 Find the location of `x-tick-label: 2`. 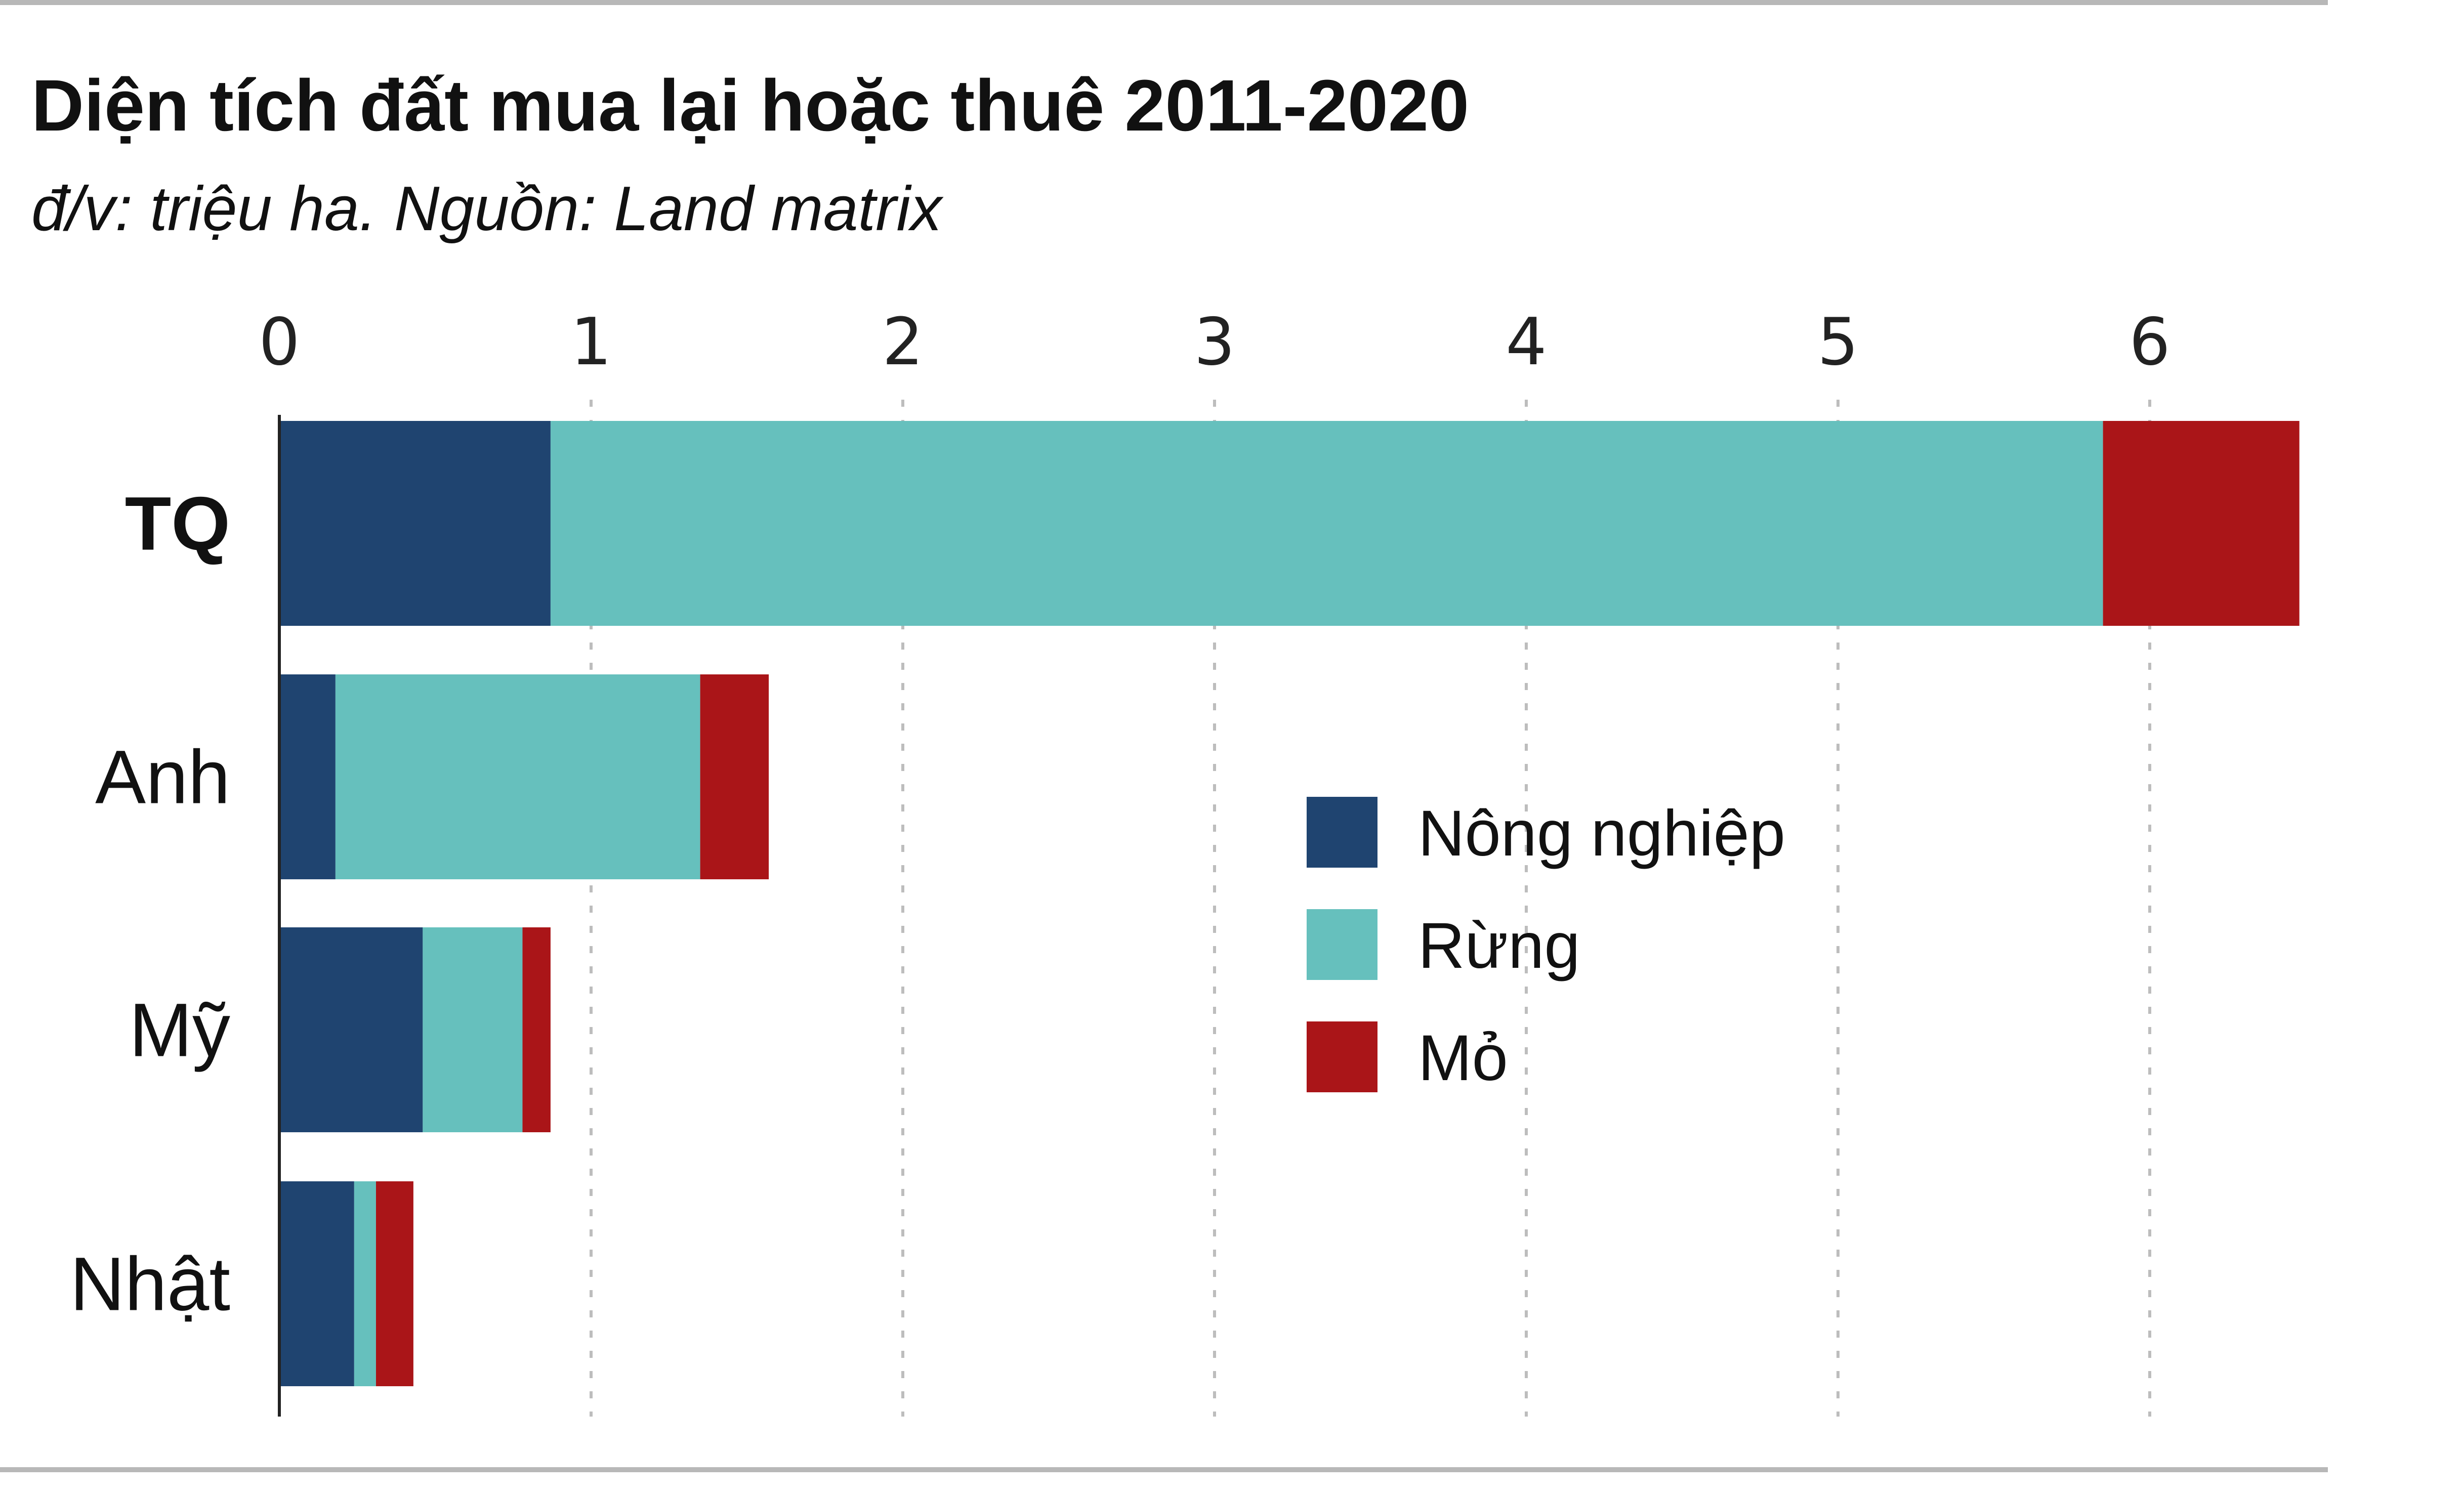

x-tick-label: 2 is located at coordinates (902, 342).